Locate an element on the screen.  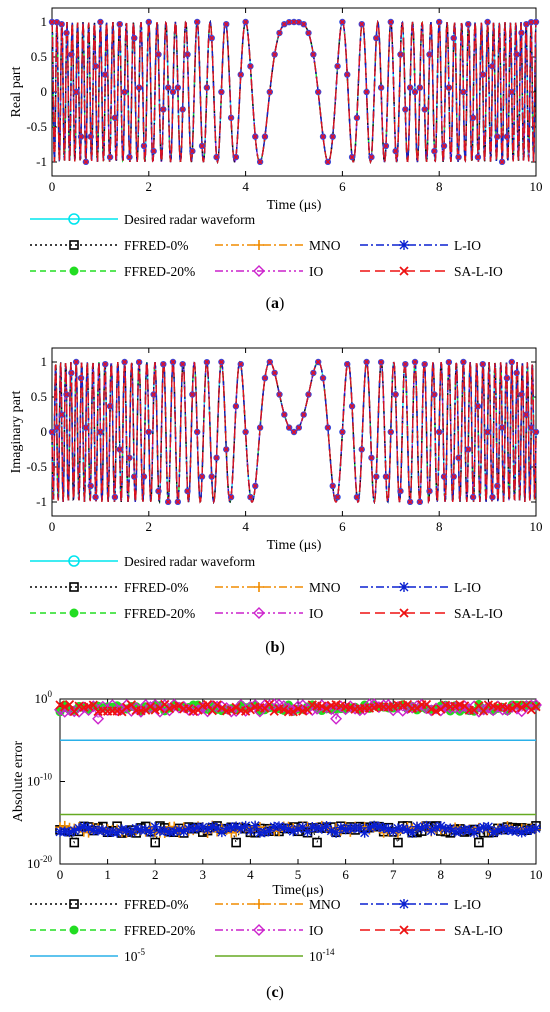
y-tick-label: 0 is located at coordinates (44, 91).